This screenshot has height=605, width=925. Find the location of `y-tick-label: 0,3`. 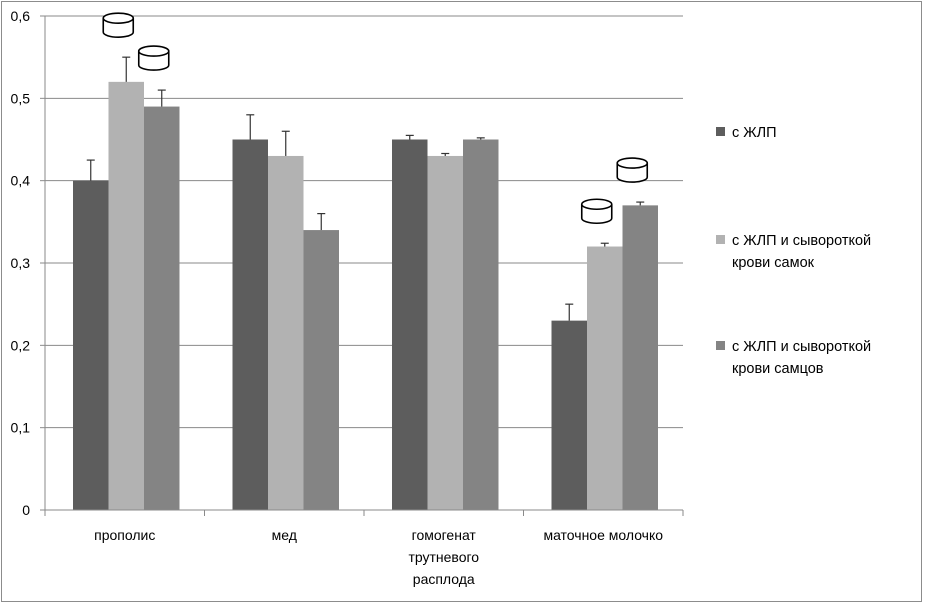

y-tick-label: 0,3 is located at coordinates (21, 263).